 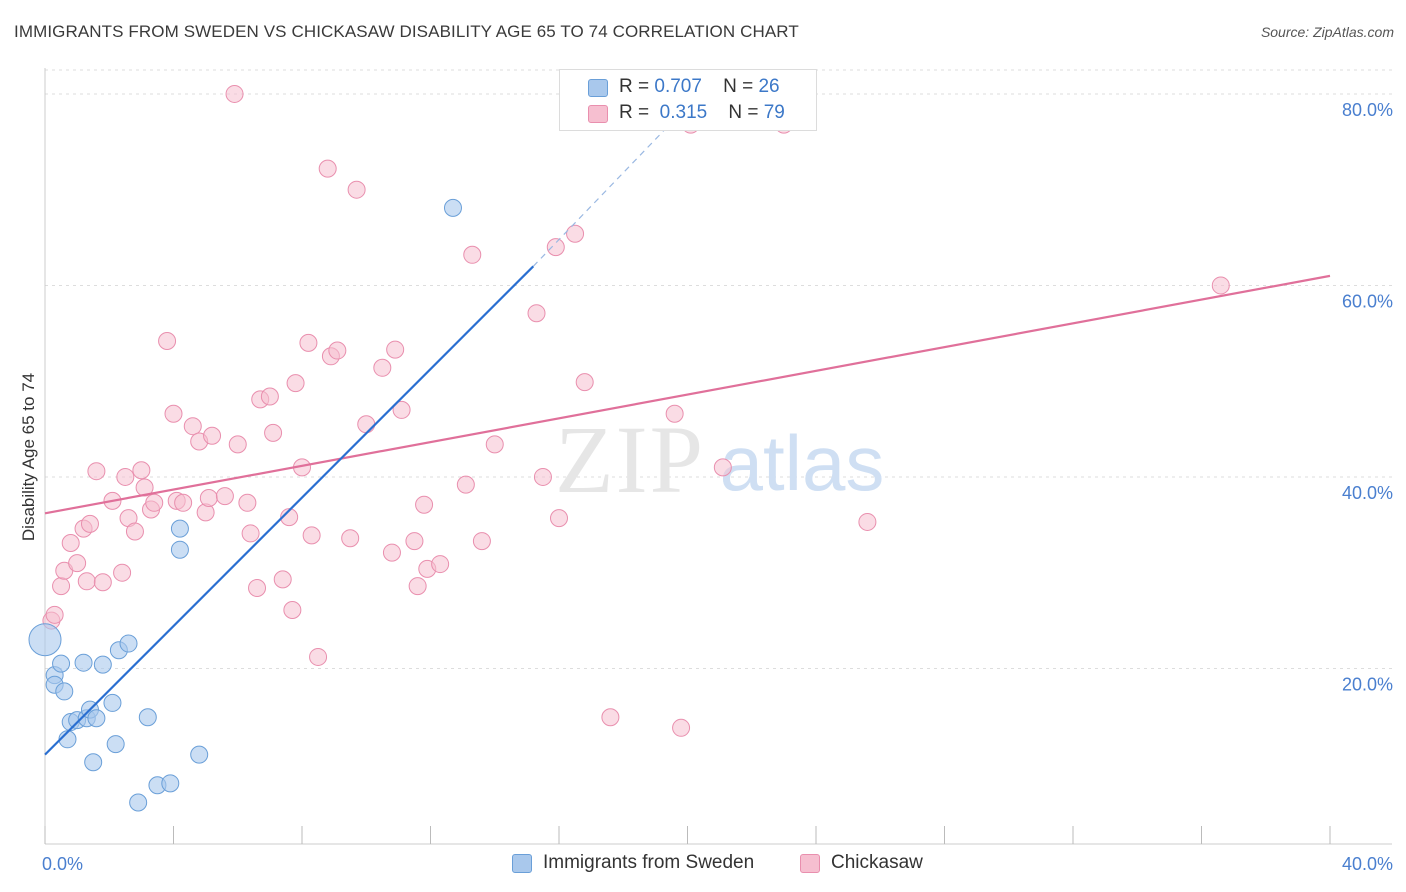 I want to click on r-label: R =, so click(x=634, y=86).